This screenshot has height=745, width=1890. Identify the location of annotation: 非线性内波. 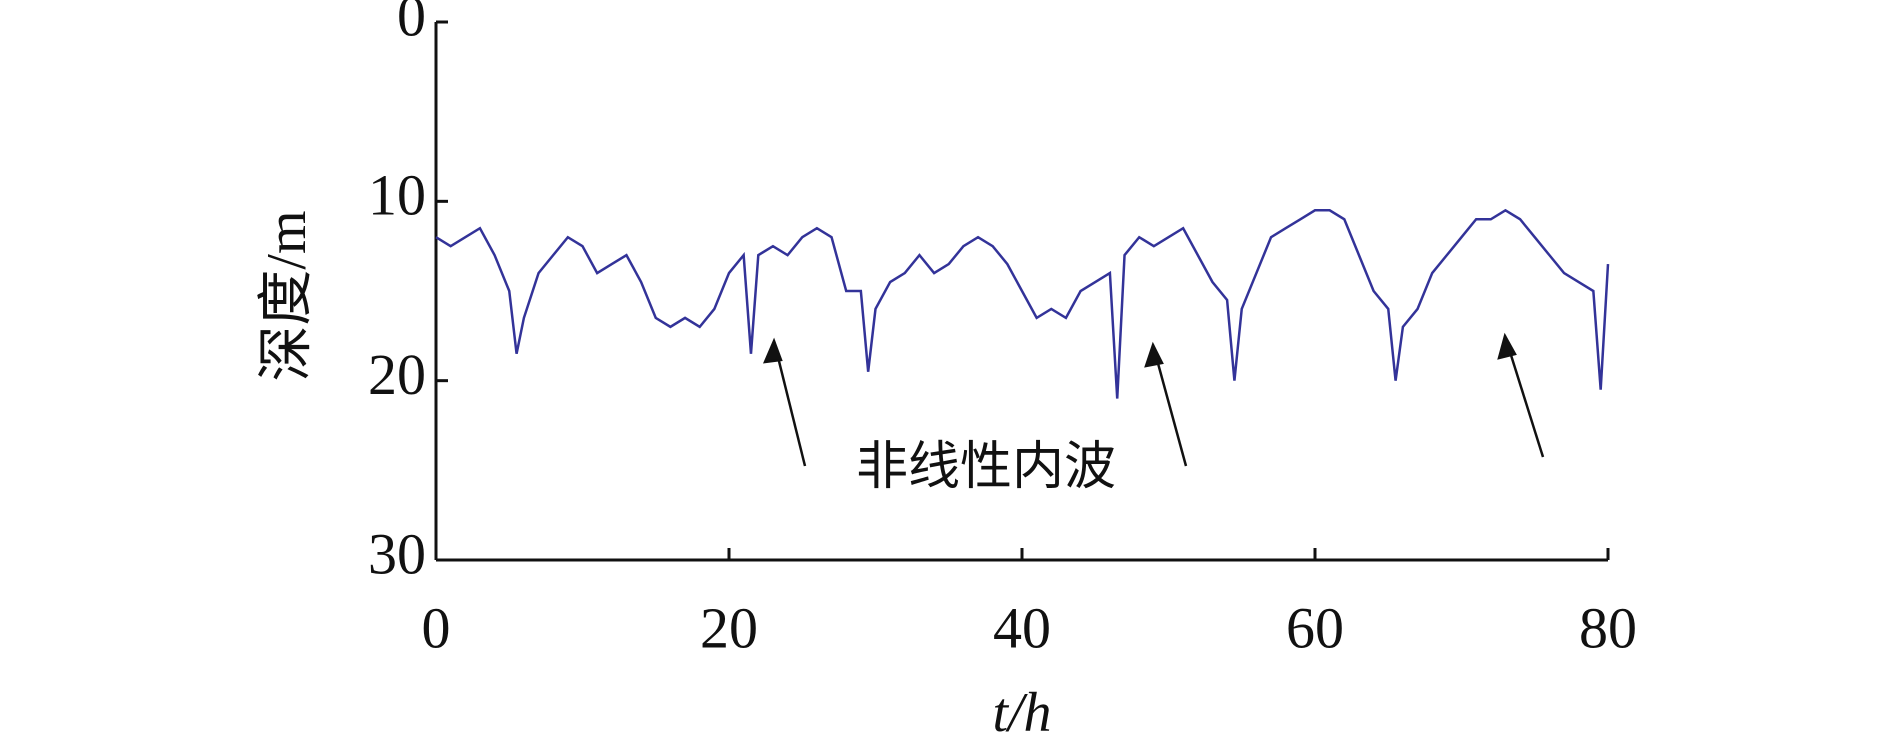
(986, 467).